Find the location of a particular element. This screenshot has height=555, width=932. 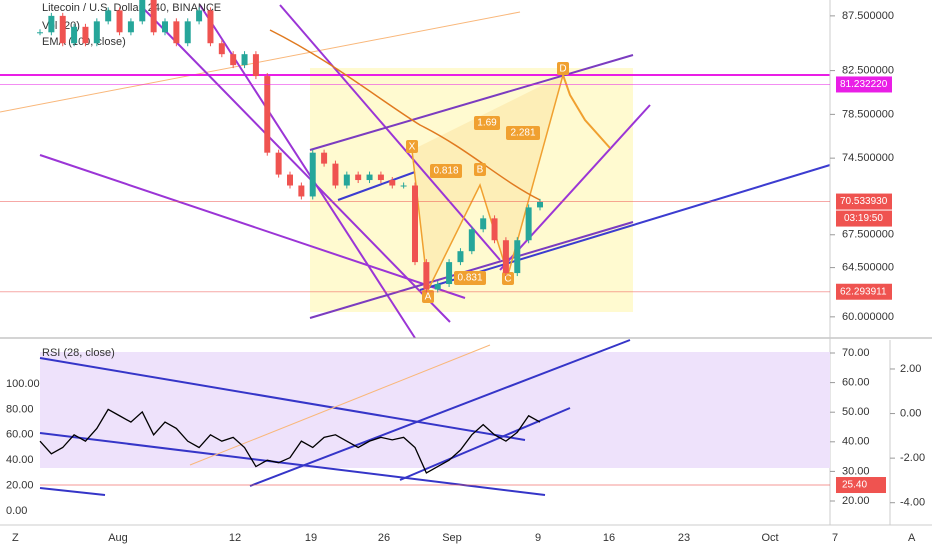

point-label: C is located at coordinates (507, 279).